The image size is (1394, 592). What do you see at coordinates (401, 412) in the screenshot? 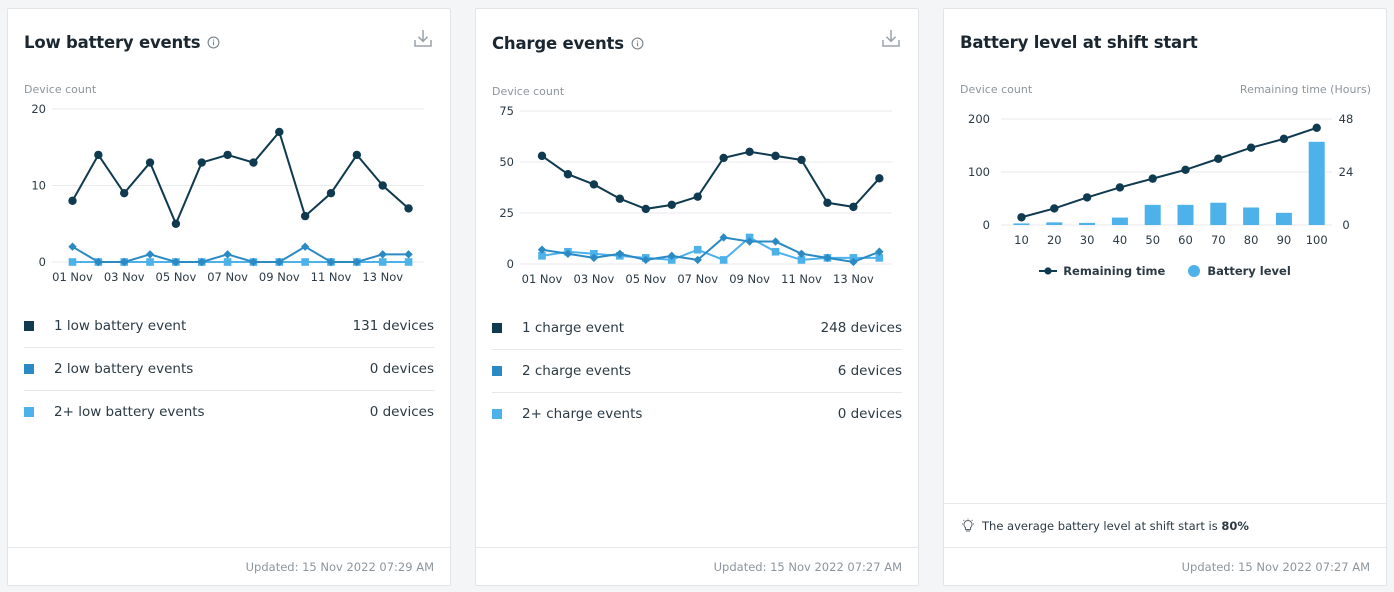
I see `legend-count: 0 devices` at bounding box center [401, 412].